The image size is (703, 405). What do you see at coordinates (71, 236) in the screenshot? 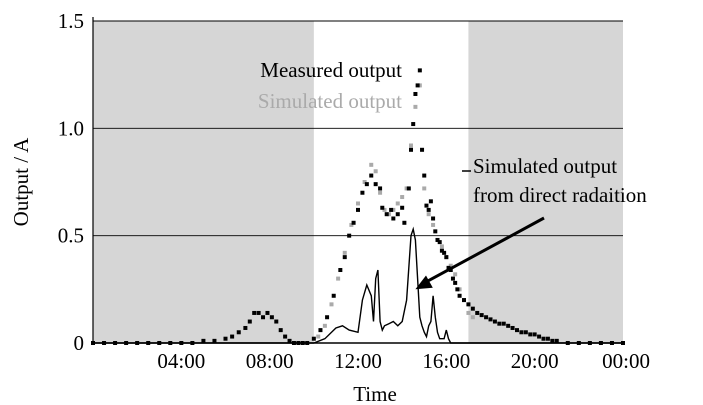
I see `y-tick-label-1: 0.5` at bounding box center [71, 236].